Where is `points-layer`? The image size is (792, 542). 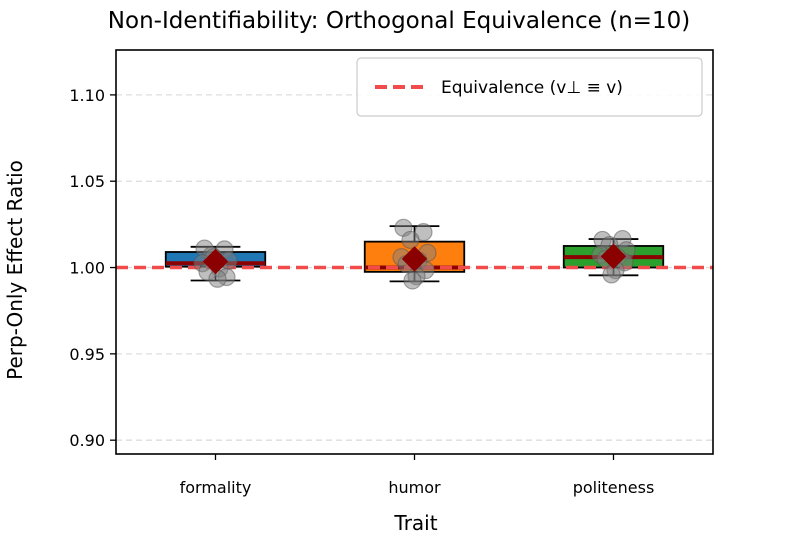
points-layer is located at coordinates (414, 254).